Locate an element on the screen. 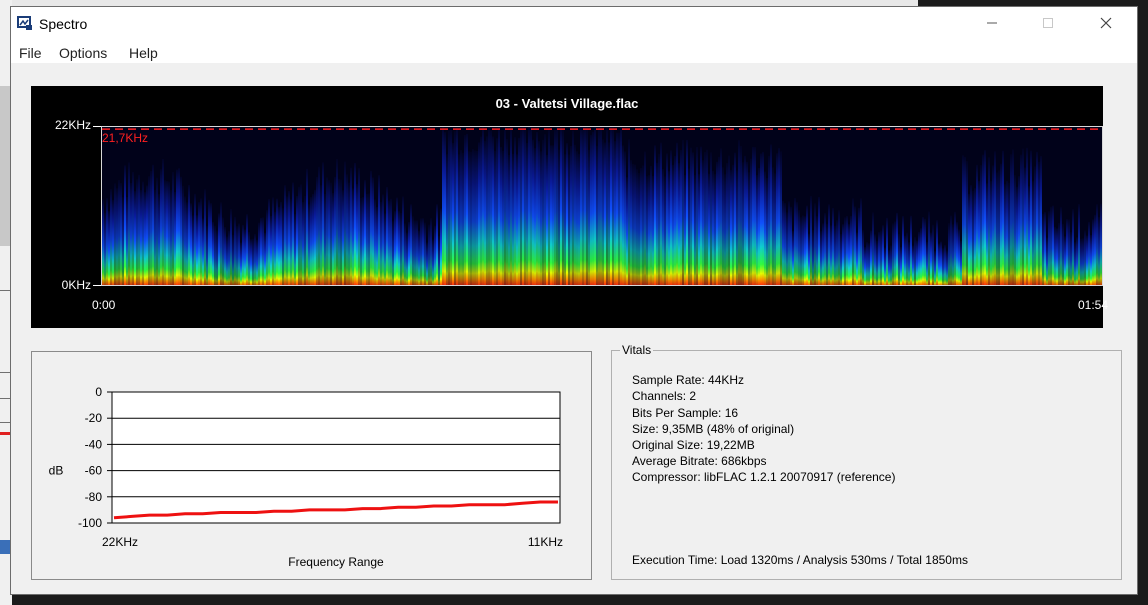 This screenshot has width=1148, height=605. vital-original-size: Original Size: 19,22MB is located at coordinates (693, 445).